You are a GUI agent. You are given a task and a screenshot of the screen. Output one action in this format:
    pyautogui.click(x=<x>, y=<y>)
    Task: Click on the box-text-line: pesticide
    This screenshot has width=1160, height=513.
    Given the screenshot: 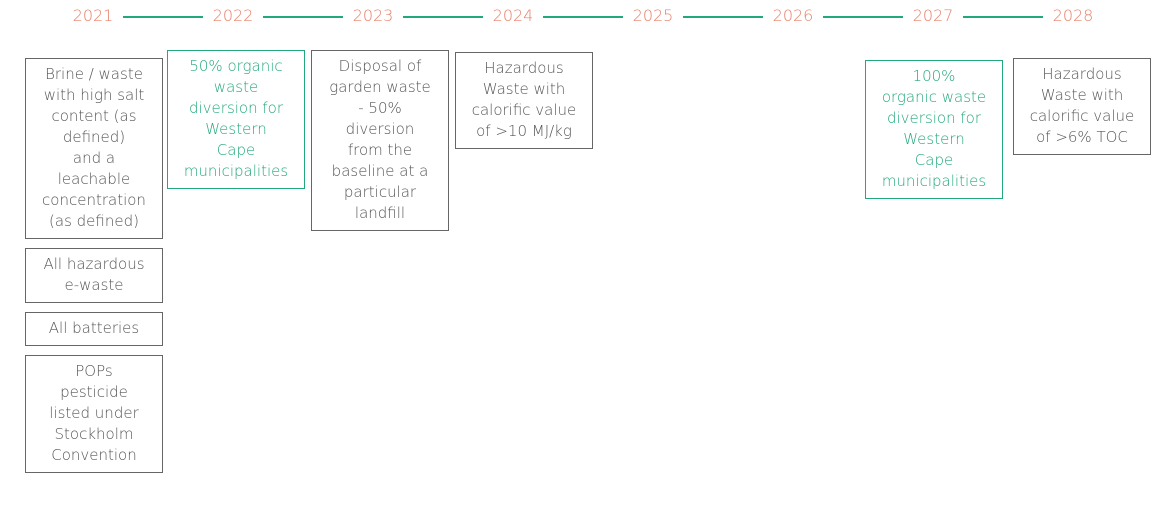 What is the action you would take?
    pyautogui.click(x=94, y=392)
    